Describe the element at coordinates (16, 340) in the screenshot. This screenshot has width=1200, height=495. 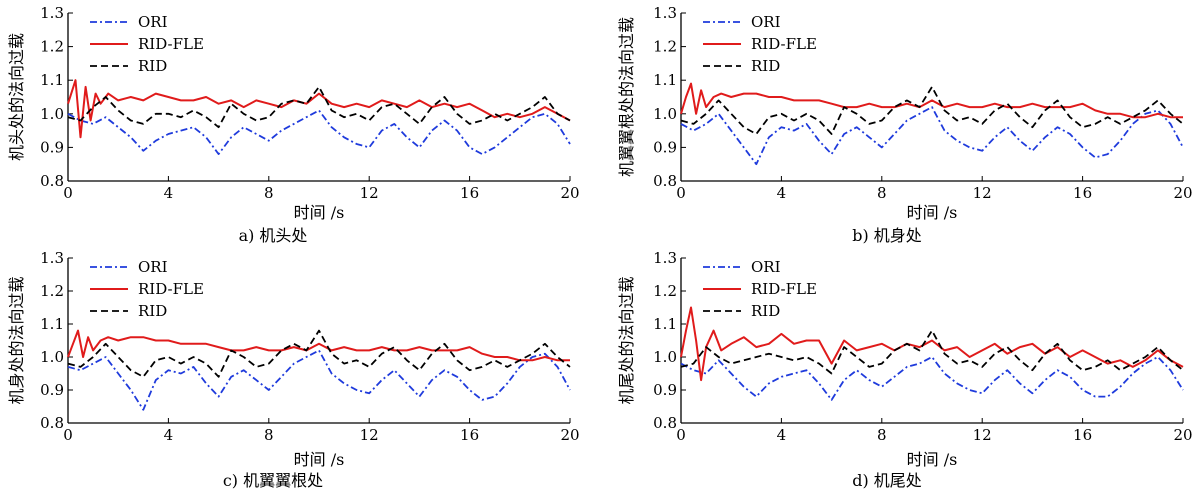
I see `y-axis-label: 机身处的法向过载` at that location.